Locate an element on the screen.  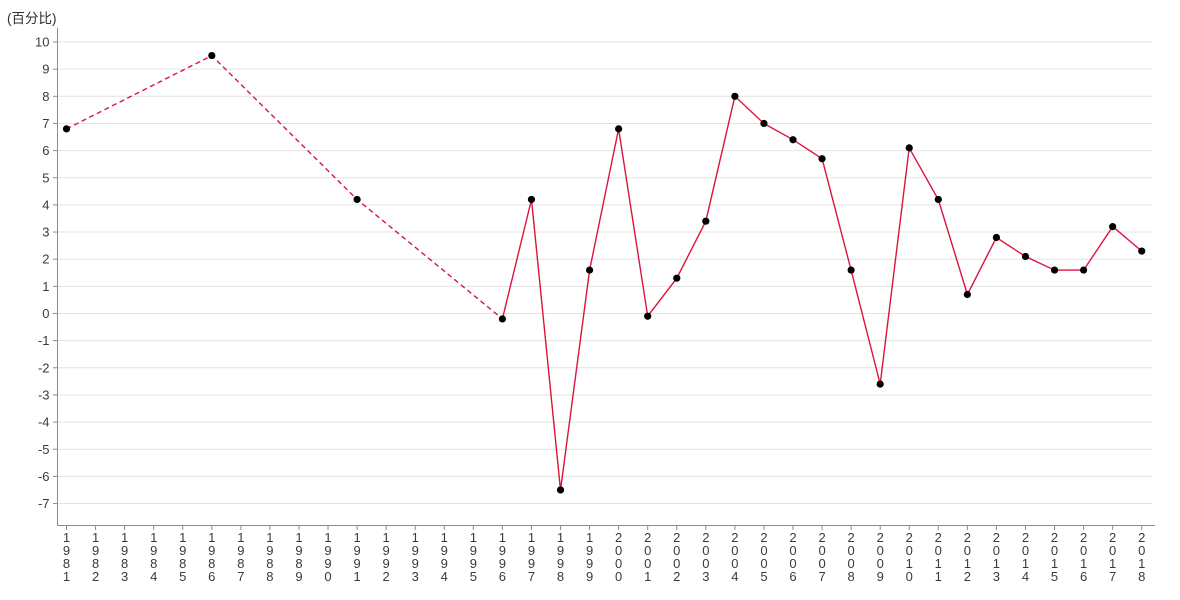
y-tick-label: 9 is located at coordinates (45, 69).